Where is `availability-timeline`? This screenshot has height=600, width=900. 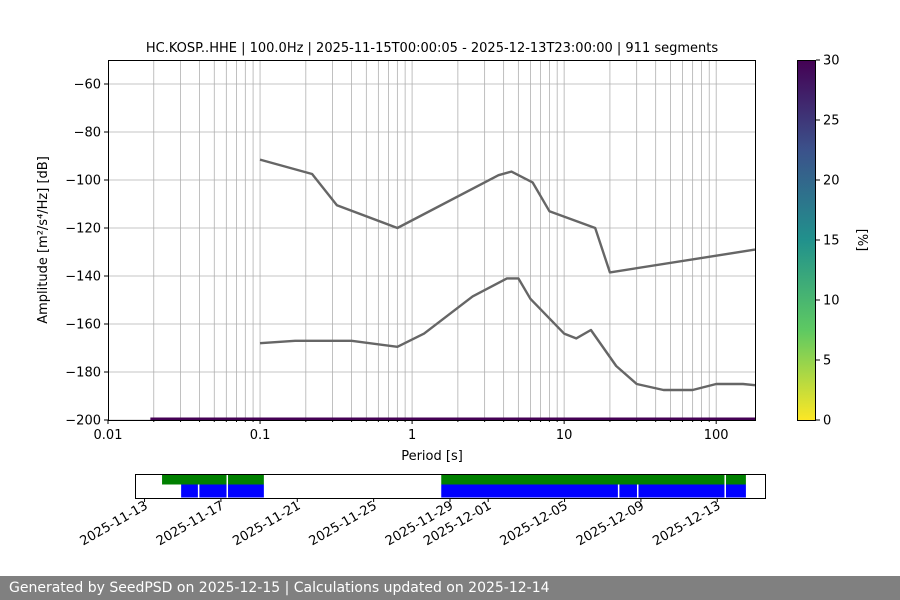 availability-timeline is located at coordinates (454, 486).